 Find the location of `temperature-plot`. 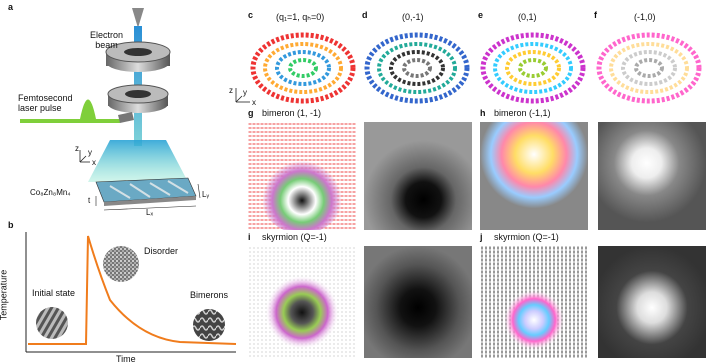

temperature-plot is located at coordinates (131, 292).